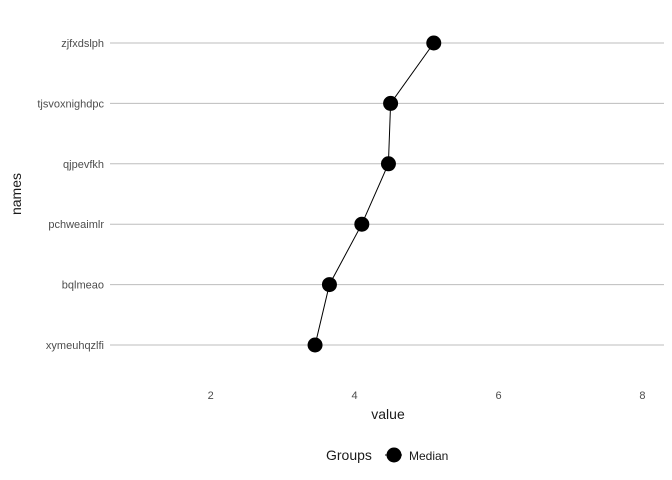 The image size is (672, 480). What do you see at coordinates (498, 396) in the screenshot?
I see `x-tick-label-6: 6` at bounding box center [498, 396].